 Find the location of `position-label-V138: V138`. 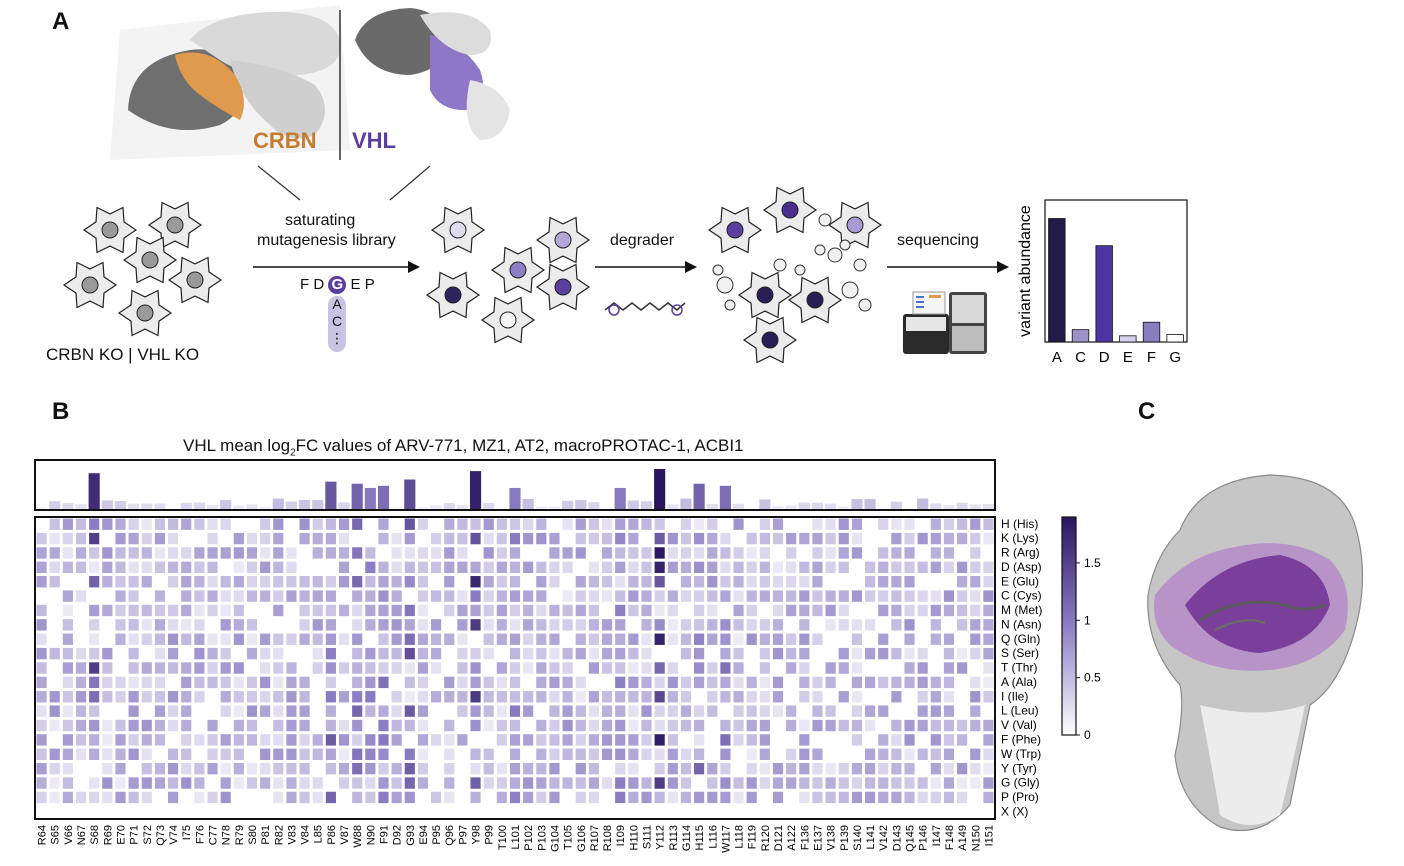

position-label-V138: V138 is located at coordinates (832, 838).